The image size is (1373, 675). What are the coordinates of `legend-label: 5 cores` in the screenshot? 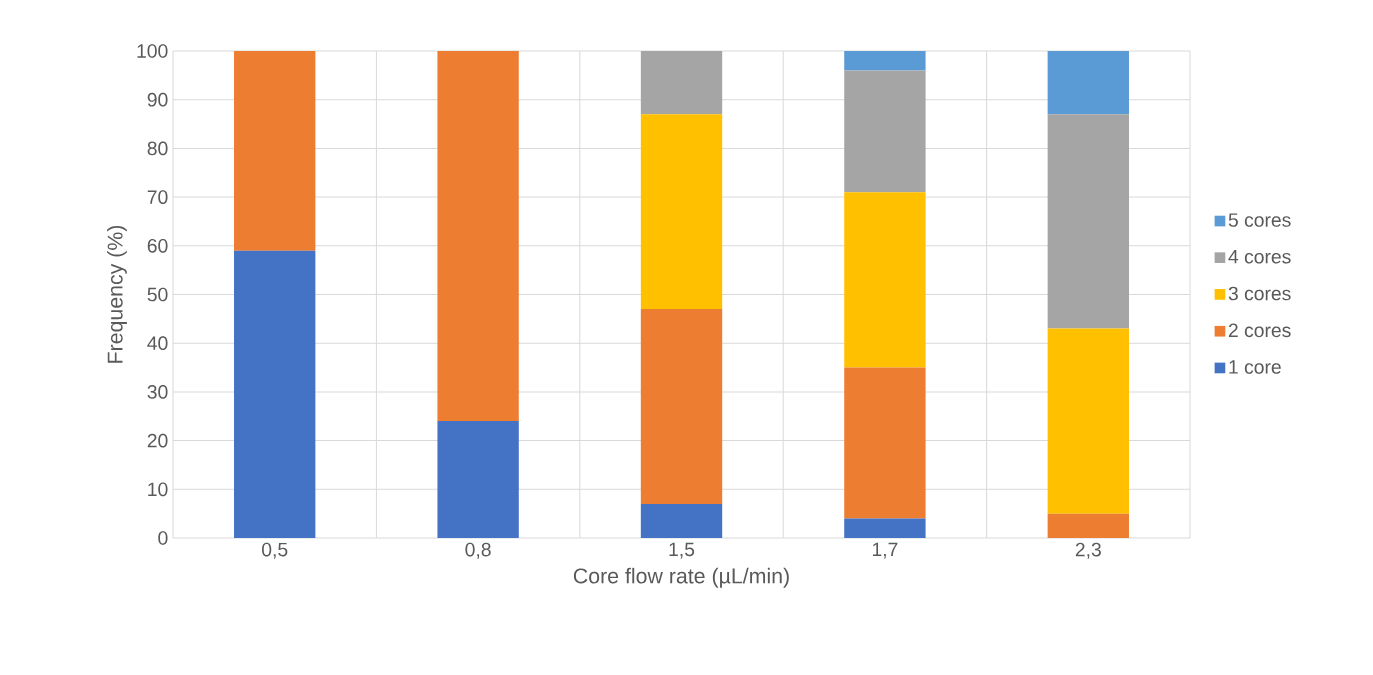 It's located at (1259, 220).